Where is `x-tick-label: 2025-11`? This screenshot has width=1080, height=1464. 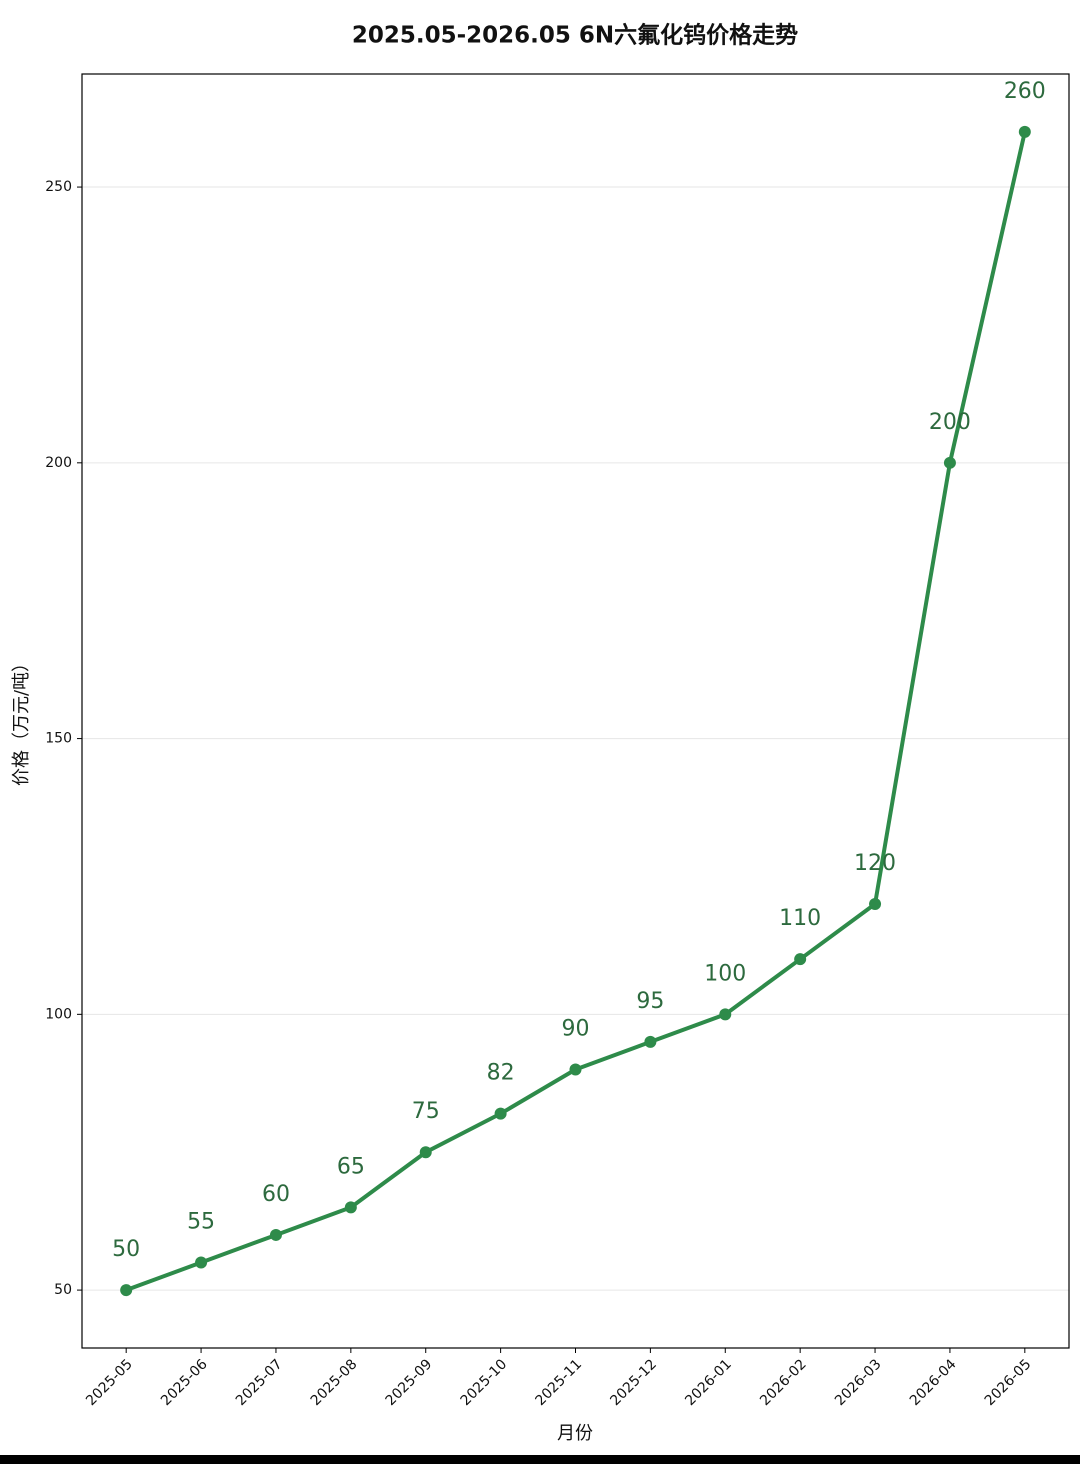 x-tick-label: 2025-11 is located at coordinates (558, 1382).